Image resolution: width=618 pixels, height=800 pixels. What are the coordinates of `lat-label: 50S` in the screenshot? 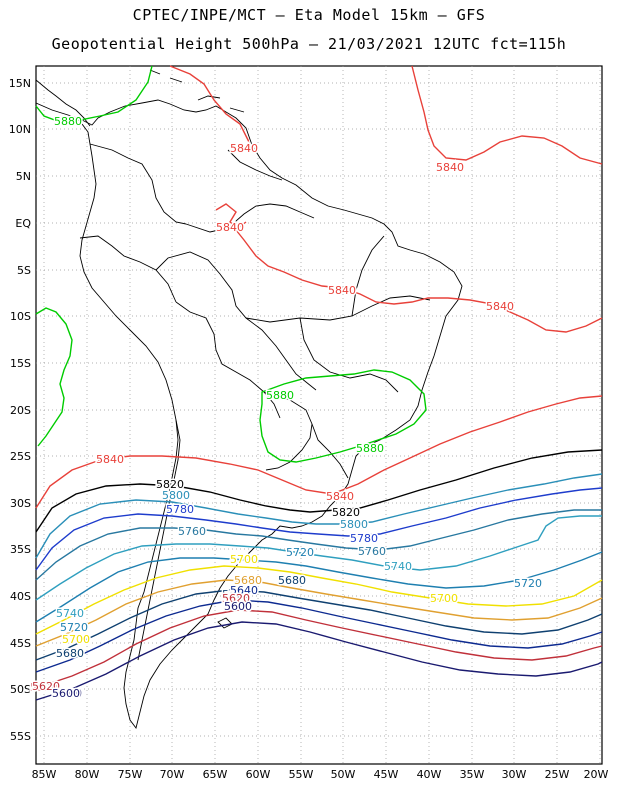 It's located at (20, 689).